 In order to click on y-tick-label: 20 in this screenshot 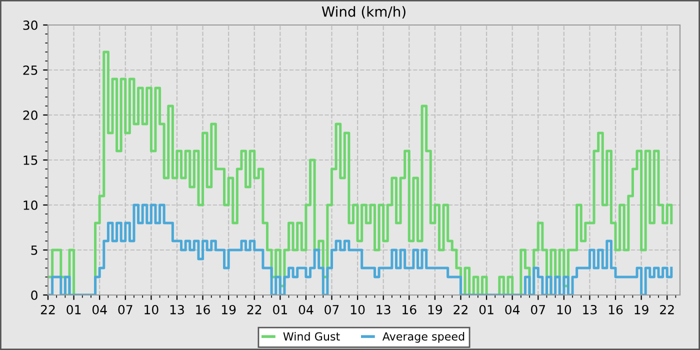, I will do `click(30, 115)`.